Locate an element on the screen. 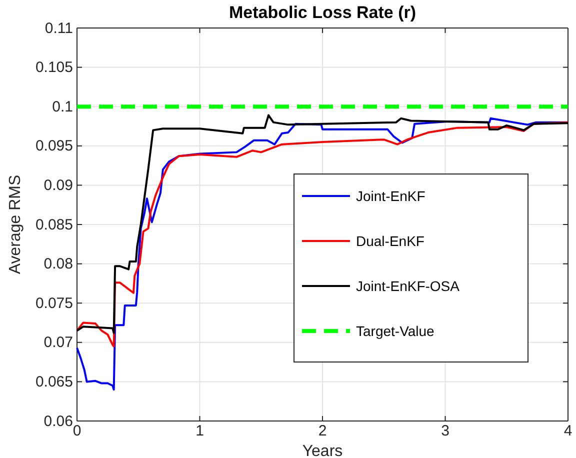 The width and height of the screenshot is (576, 458). y-axis-title: Average RMS is located at coordinates (15, 224).